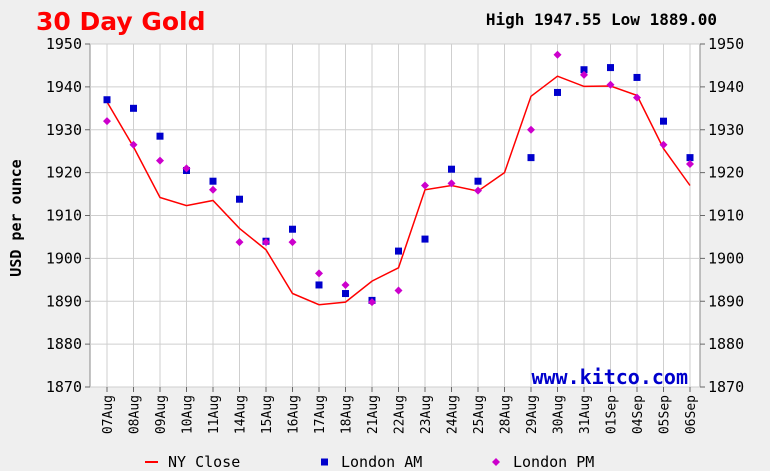  Describe the element at coordinates (726, 387) in the screenshot. I see `y-tick-label-right: 1870` at that location.